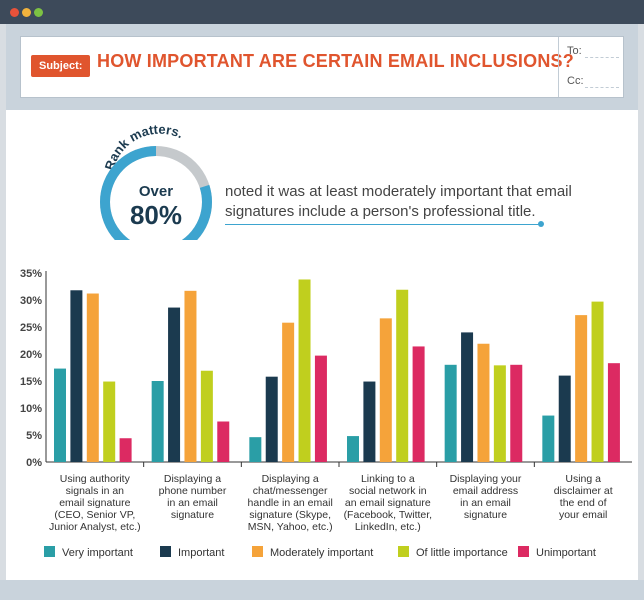 Image resolution: width=644 pixels, height=600 pixels. Describe the element at coordinates (486, 479) in the screenshot. I see `category-label: Displaying your` at that location.